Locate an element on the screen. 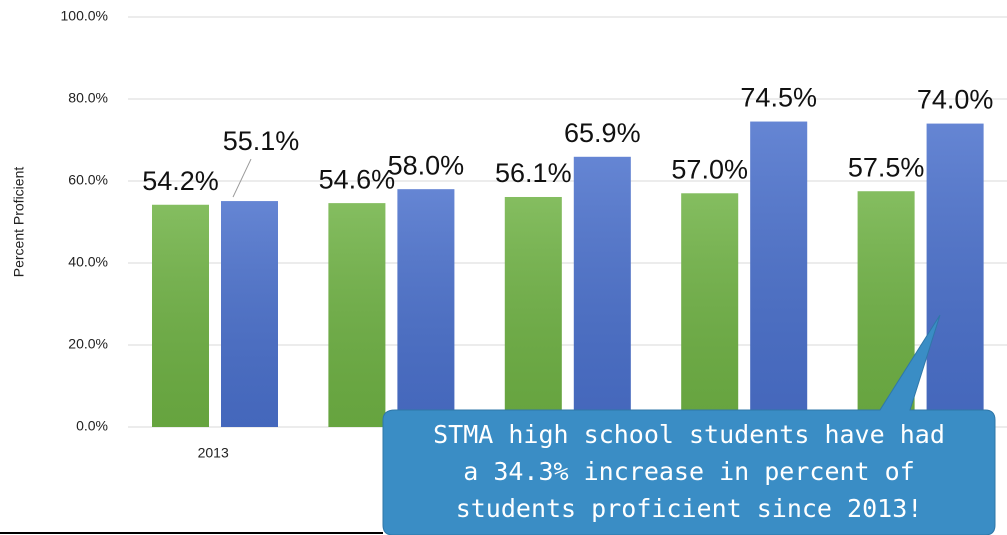 Image resolution: width=1007 pixels, height=535 pixels. x-tick-label: 2013 is located at coordinates (213, 453).